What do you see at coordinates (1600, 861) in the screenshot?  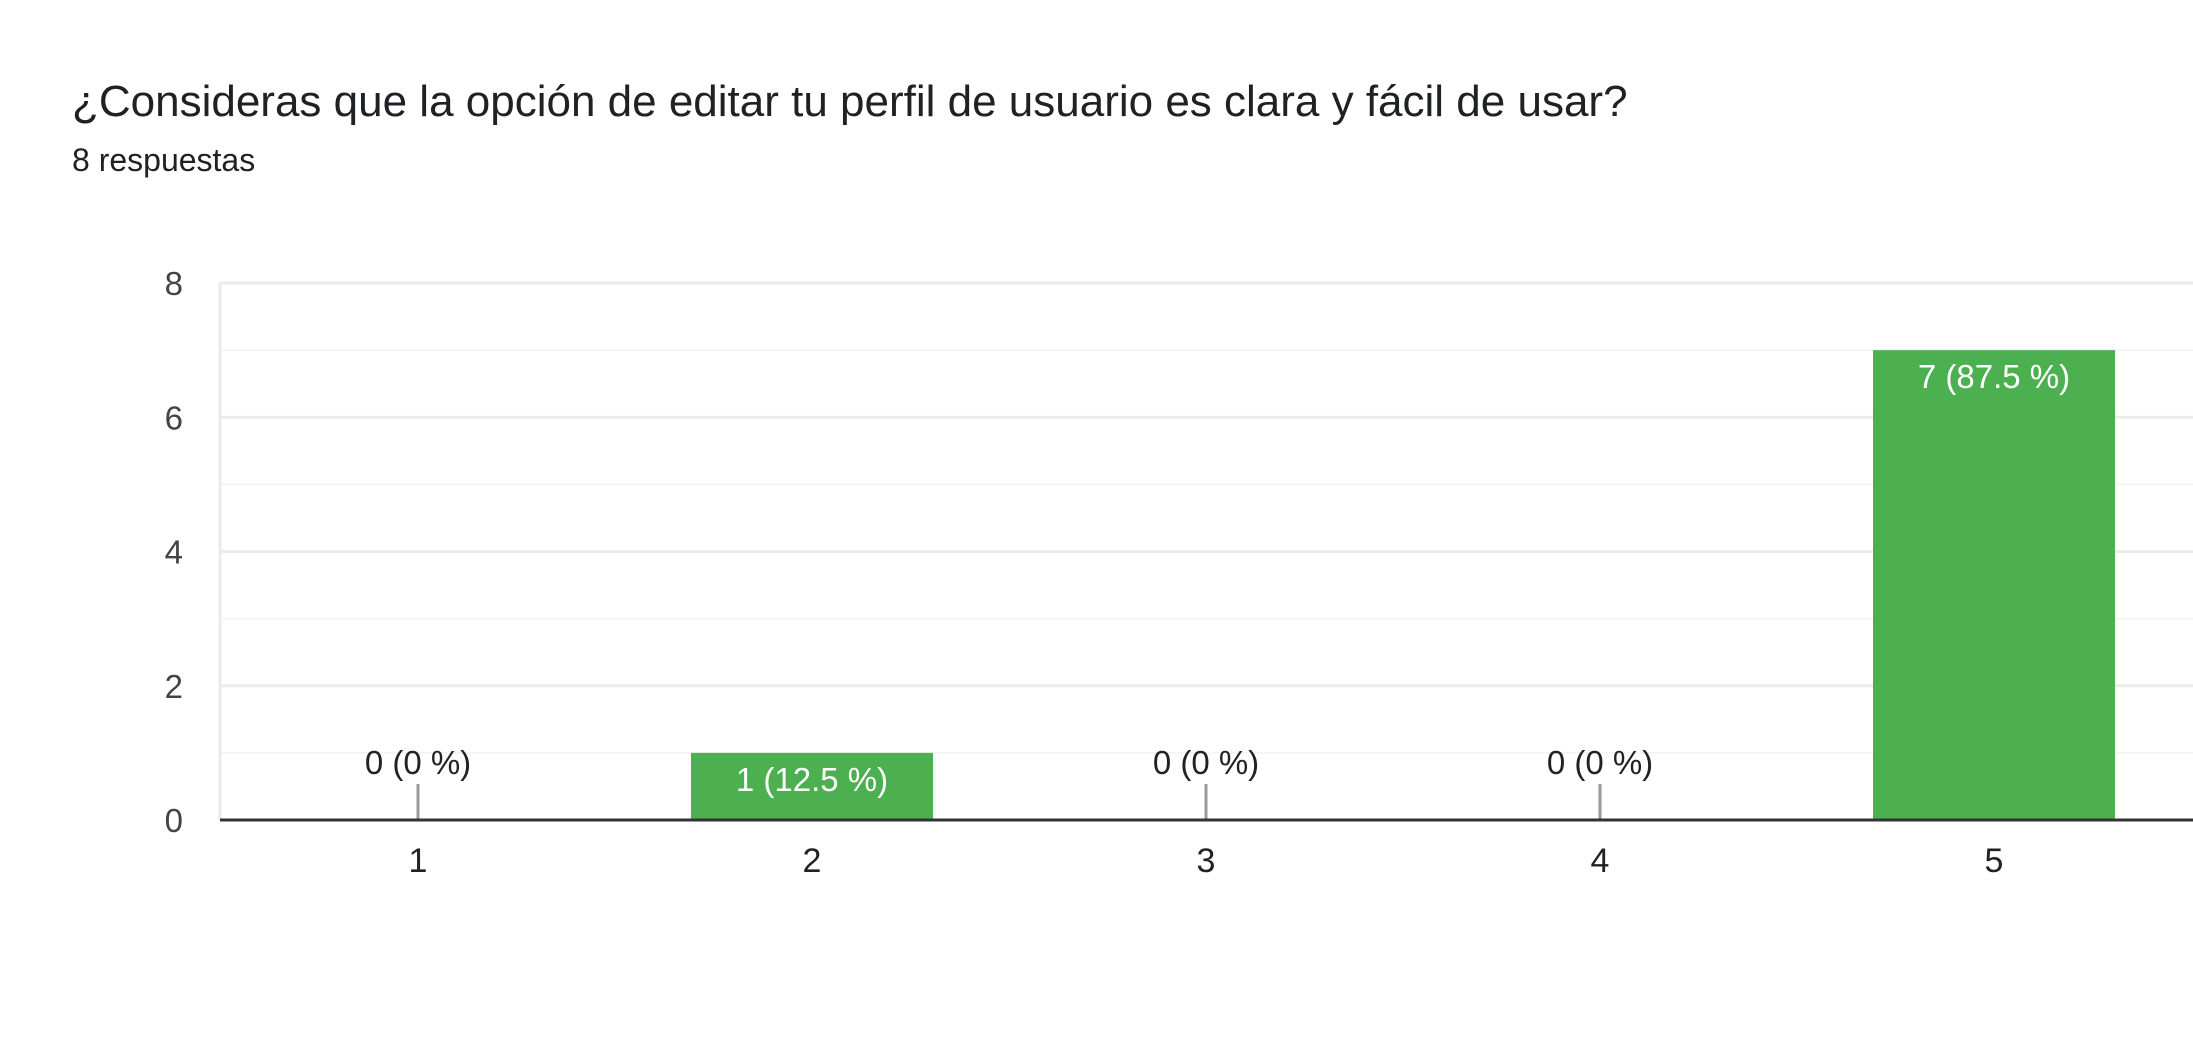 I see `x-category-label-4: 4` at bounding box center [1600, 861].